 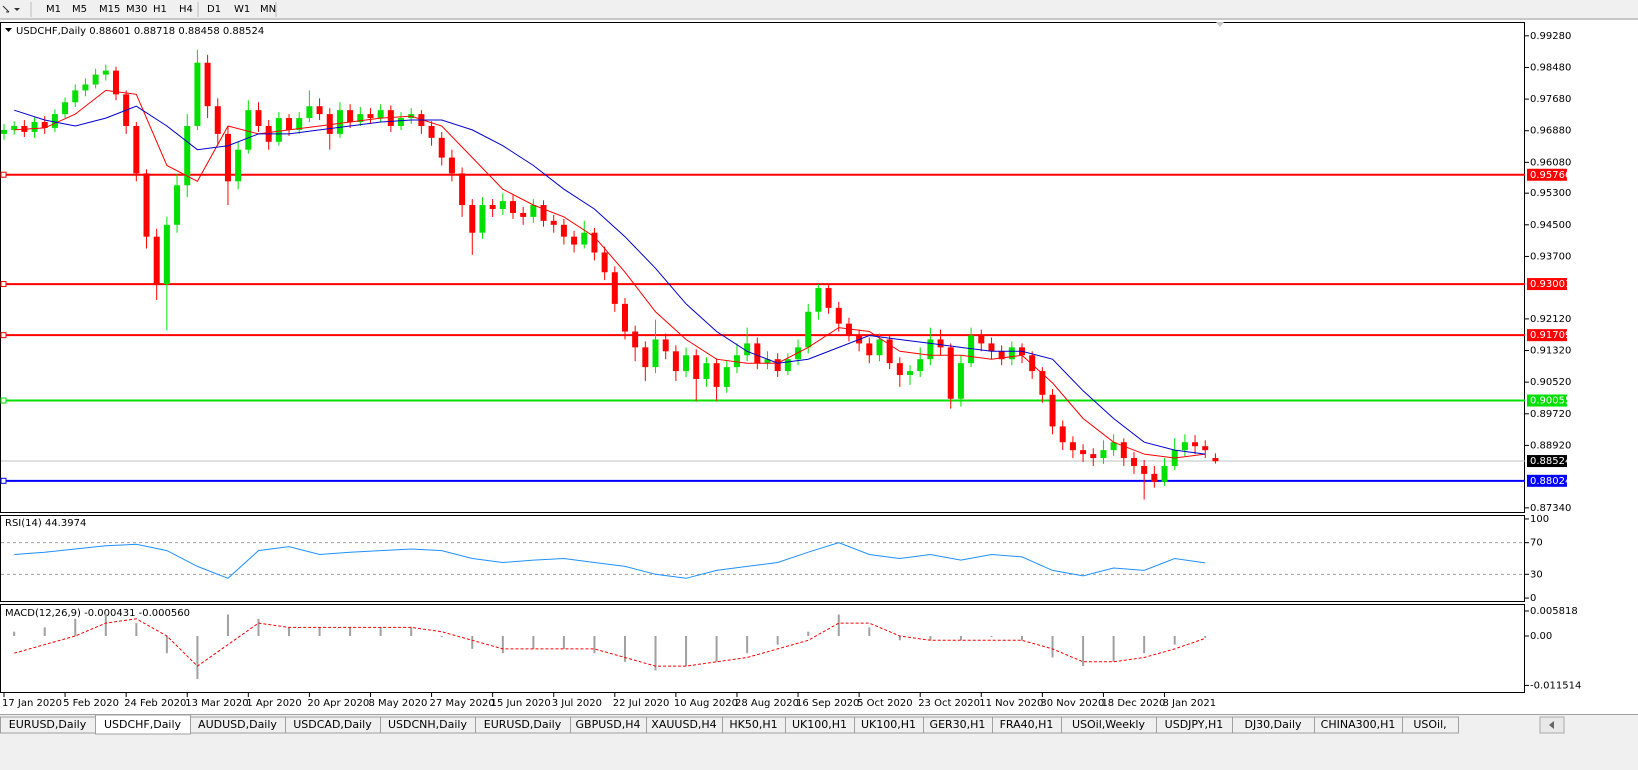 I want to click on timeframe-button: D1, so click(x=214, y=9).